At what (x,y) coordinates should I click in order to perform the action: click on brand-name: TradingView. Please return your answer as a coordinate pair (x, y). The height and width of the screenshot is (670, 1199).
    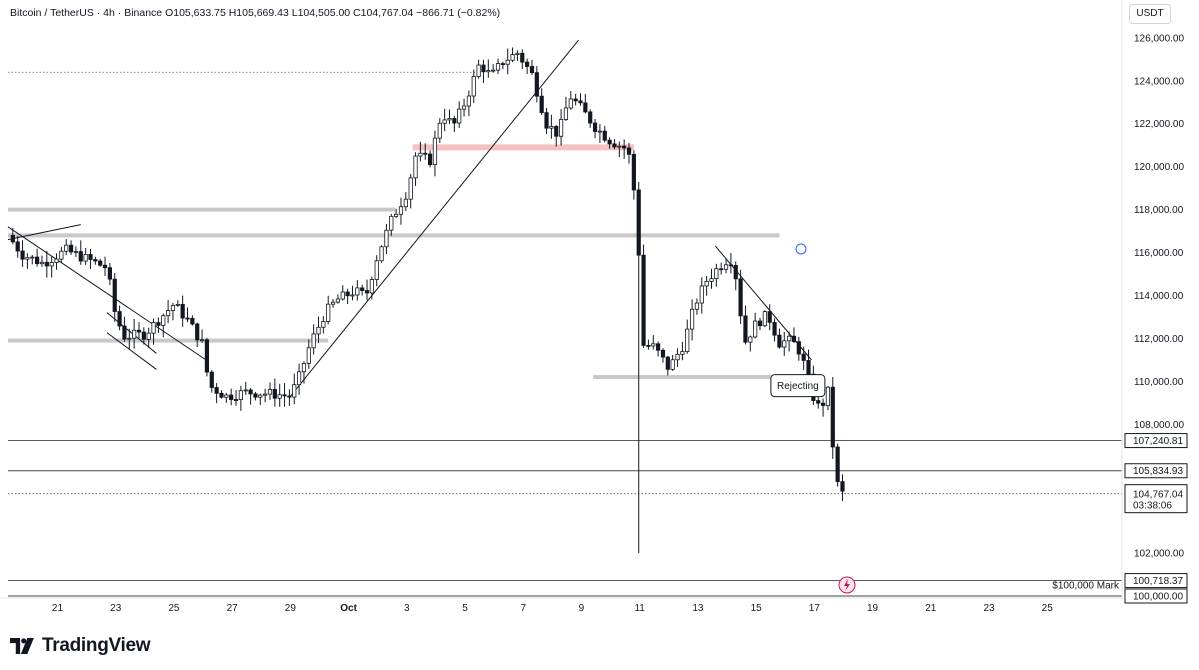
    Looking at the image, I should click on (96, 645).